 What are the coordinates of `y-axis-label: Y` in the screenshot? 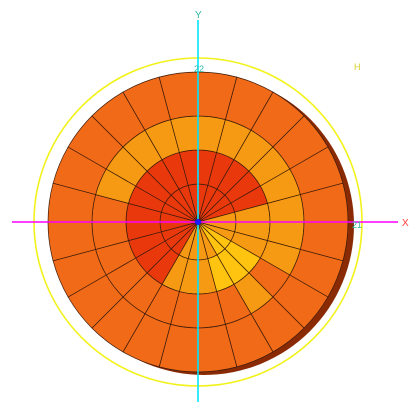 It's located at (198, 15).